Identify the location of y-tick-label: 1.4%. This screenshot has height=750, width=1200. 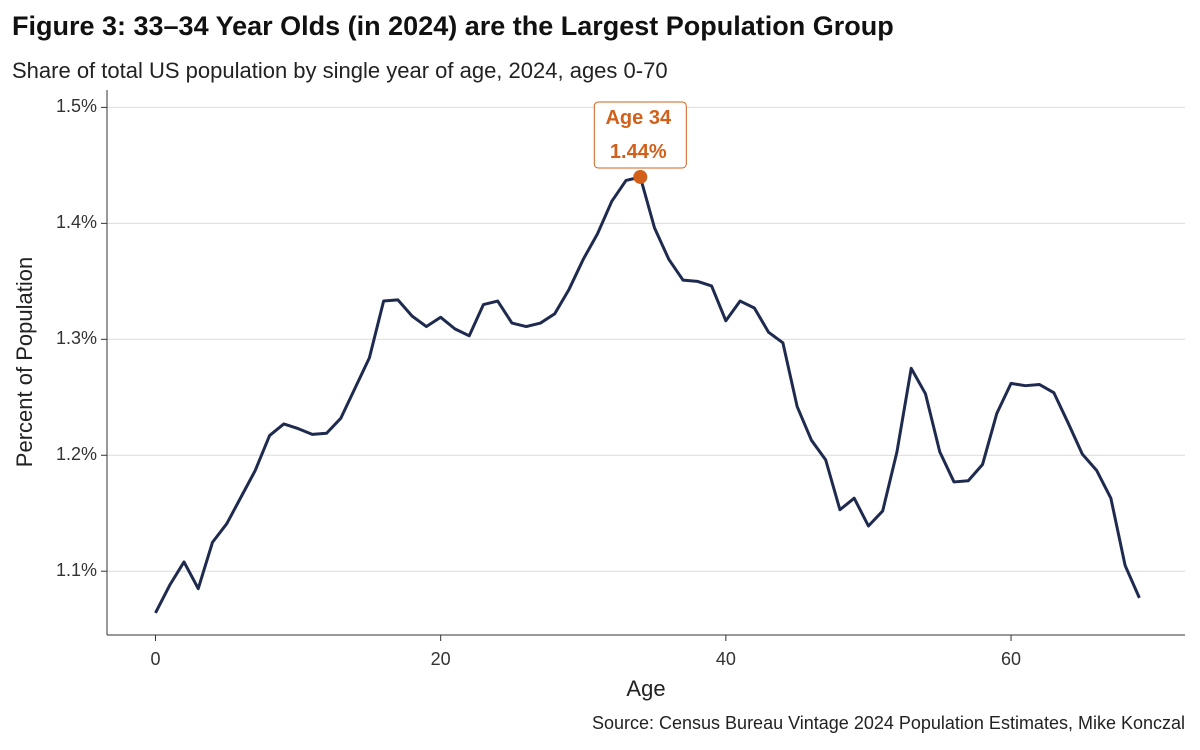
(76, 222).